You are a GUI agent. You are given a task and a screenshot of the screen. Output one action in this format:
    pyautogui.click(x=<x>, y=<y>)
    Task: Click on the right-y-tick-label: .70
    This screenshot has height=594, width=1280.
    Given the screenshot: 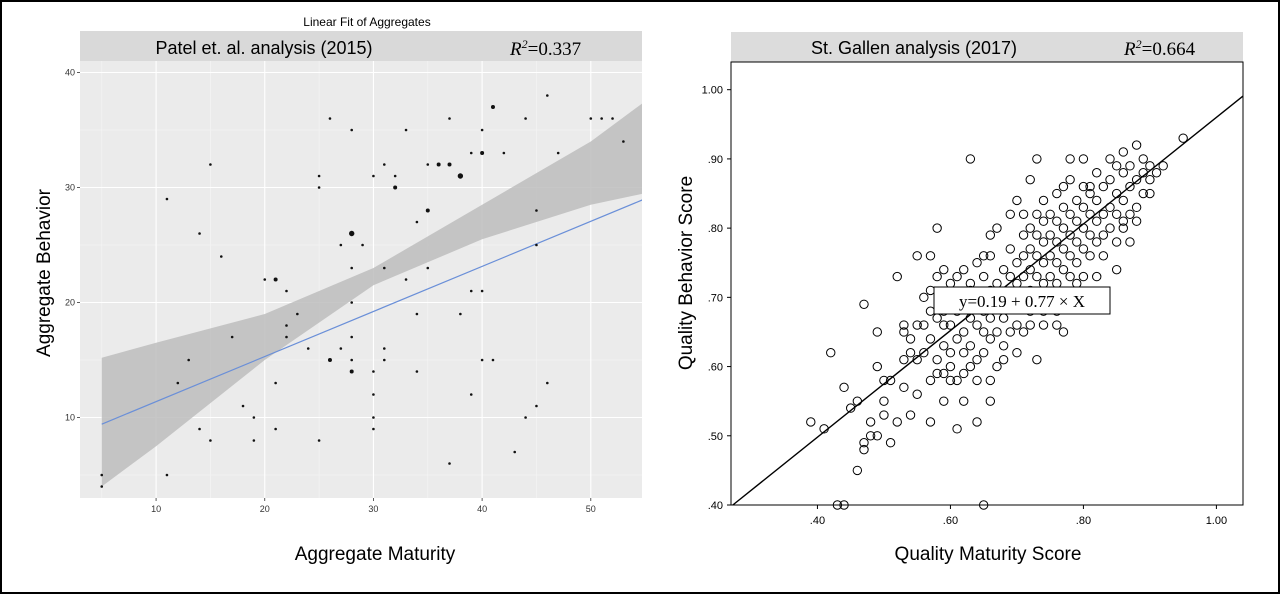 What is the action you would take?
    pyautogui.click(x=715, y=298)
    